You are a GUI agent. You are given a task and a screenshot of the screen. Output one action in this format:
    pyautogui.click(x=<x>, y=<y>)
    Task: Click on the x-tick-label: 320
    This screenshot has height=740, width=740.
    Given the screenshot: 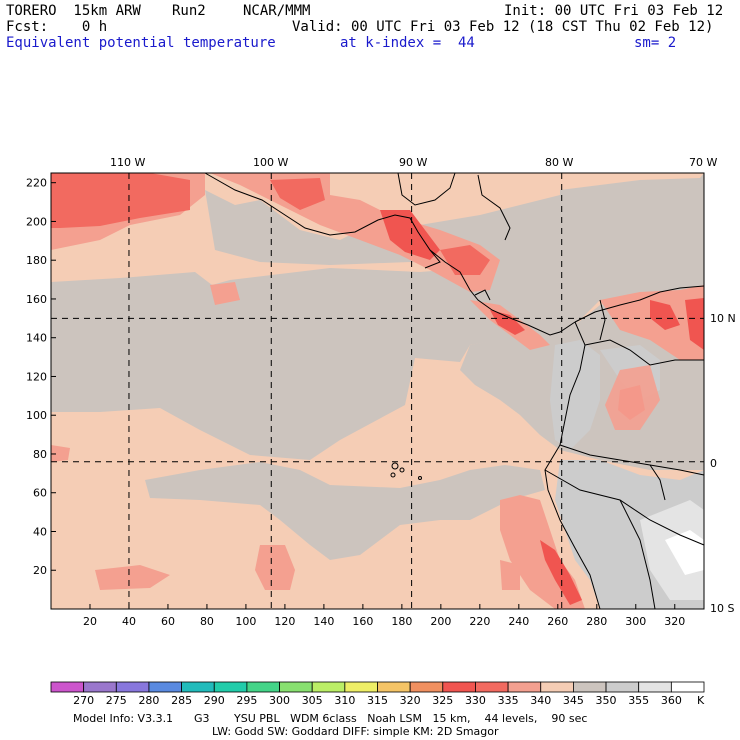 What is the action you would take?
    pyautogui.click(x=674, y=621)
    